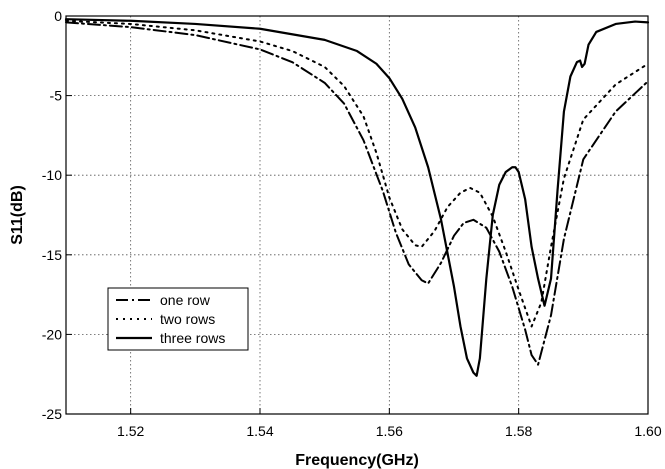 The image size is (665, 469). I want to click on legend-label: one row, so click(185, 300).